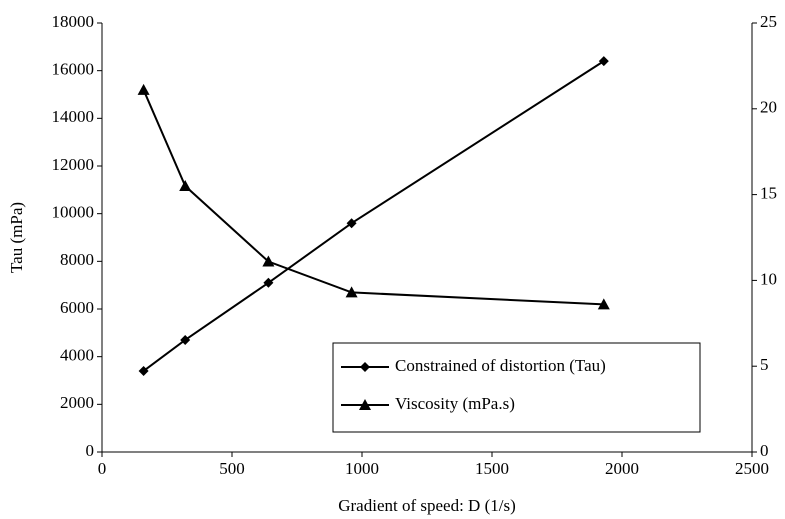  I want to click on x-axis-label: Gradient of speed: D (1/s), so click(427, 505).